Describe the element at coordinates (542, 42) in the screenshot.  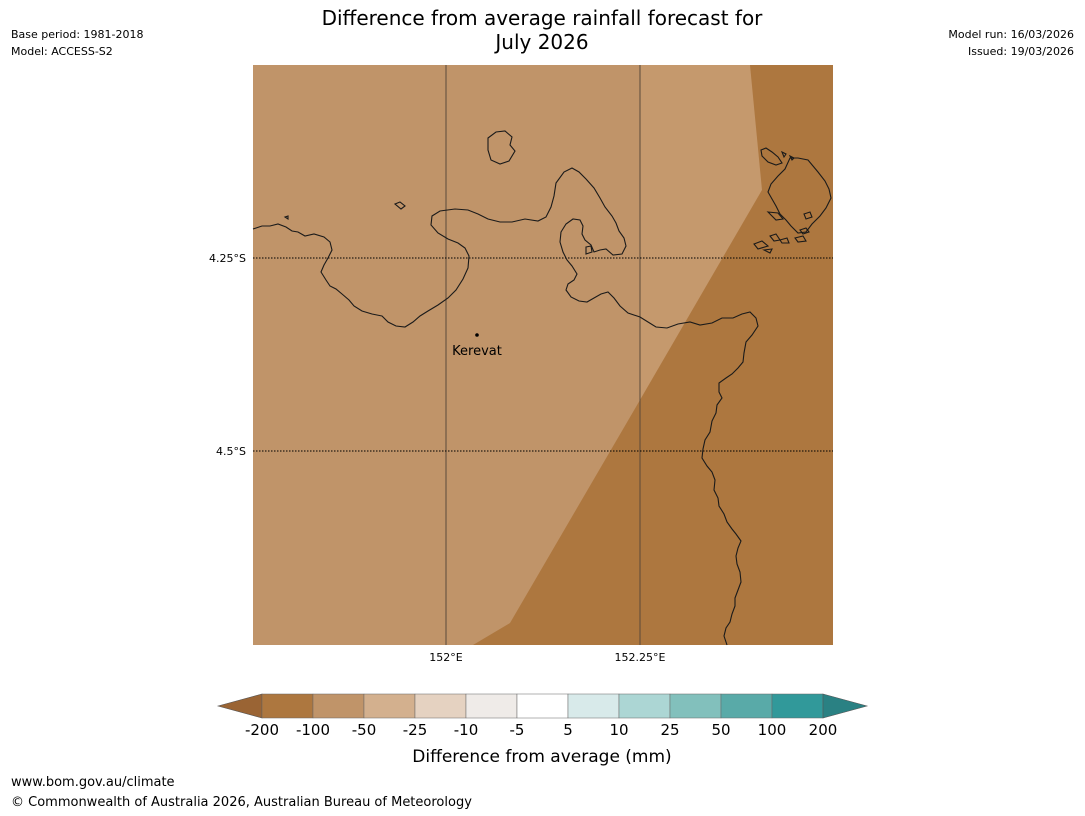
I see `title-line-2: July 2026` at that location.